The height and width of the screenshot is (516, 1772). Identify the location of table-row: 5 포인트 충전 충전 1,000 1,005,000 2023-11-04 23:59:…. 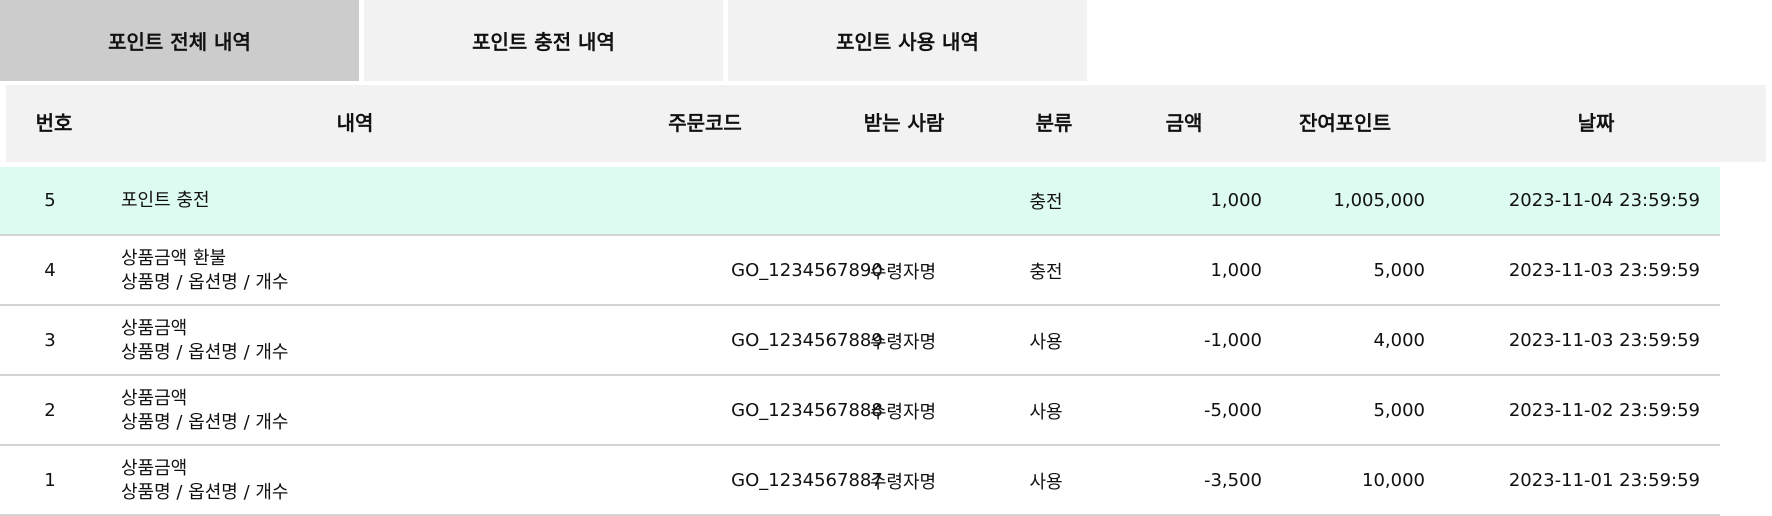
(860, 201).